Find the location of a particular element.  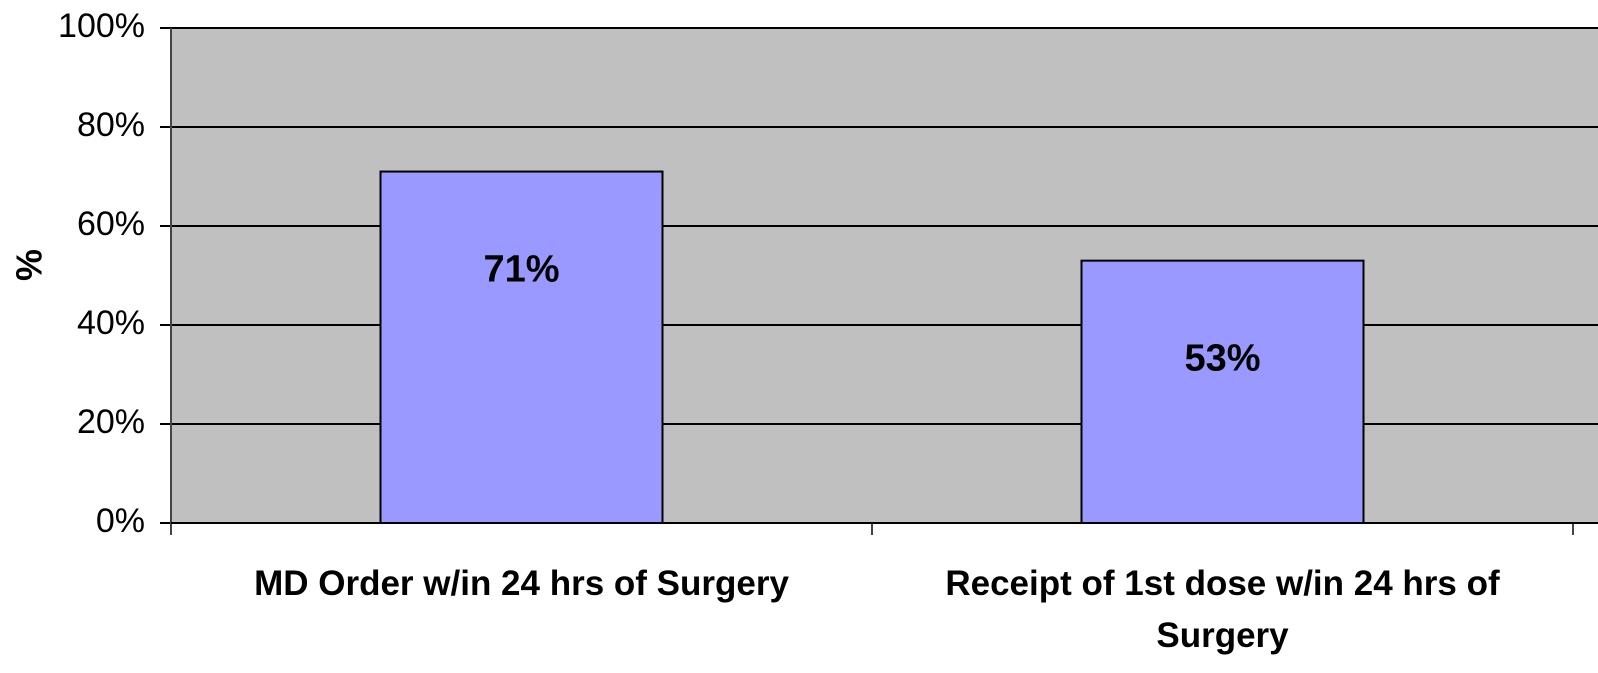

value-label: 71% is located at coordinates (521, 270).